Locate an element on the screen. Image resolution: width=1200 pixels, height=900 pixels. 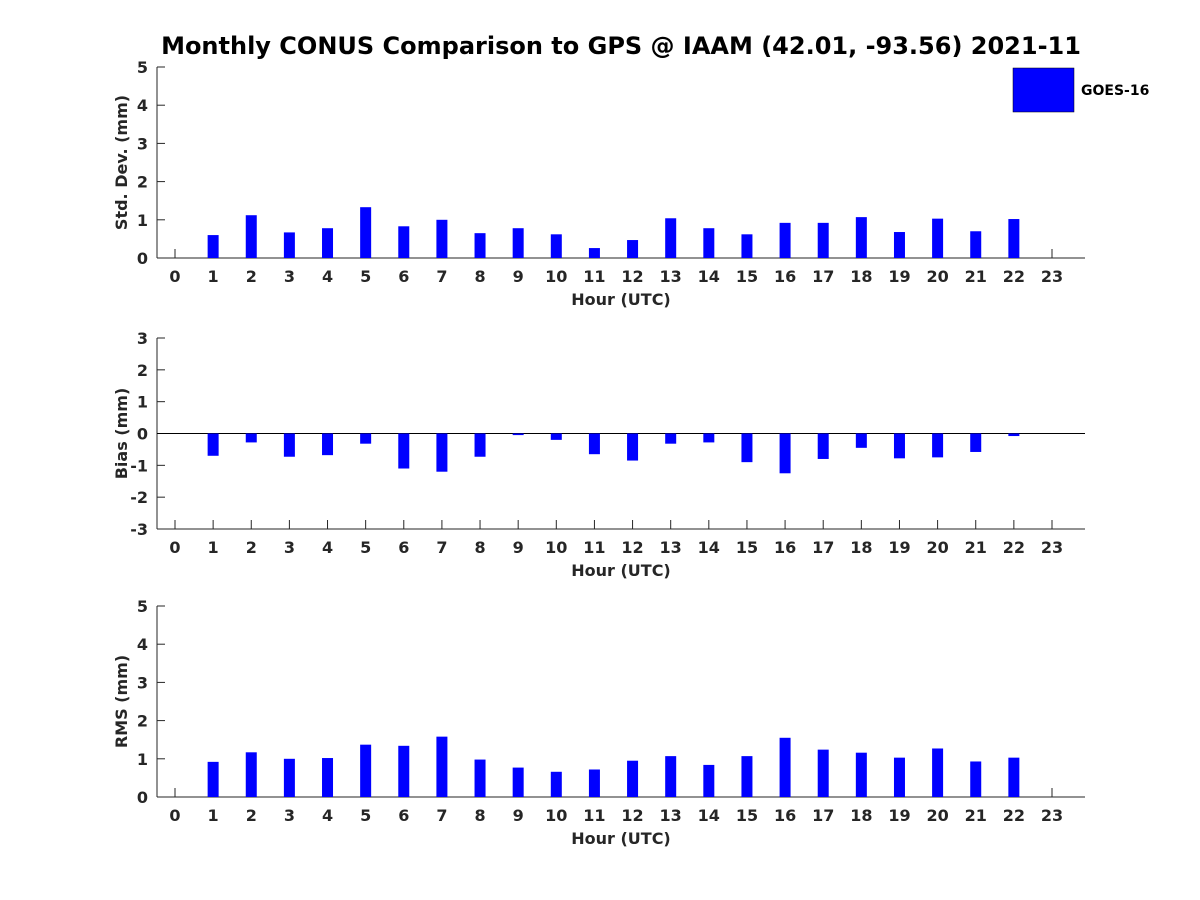
y-tick-label: 1 is located at coordinates (142, 402).